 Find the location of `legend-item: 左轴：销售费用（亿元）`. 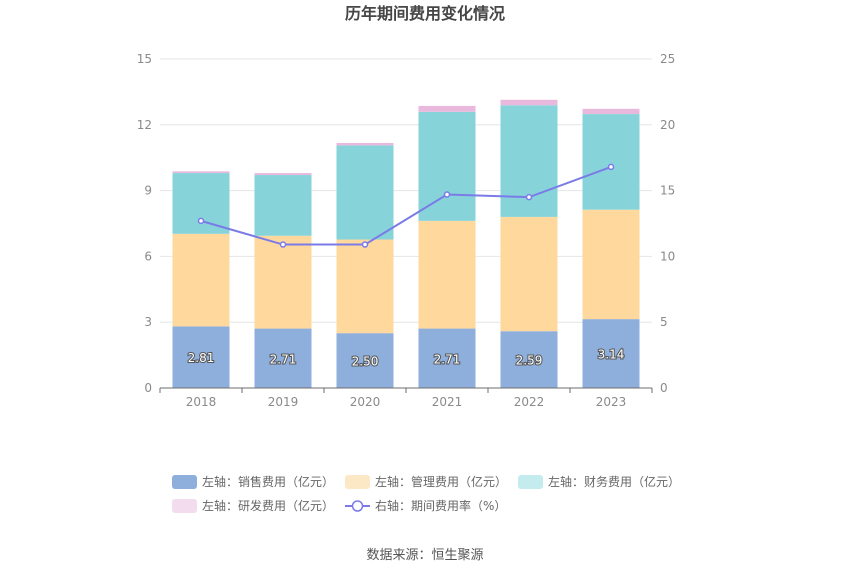

legend-item: 左轴：销售费用（亿元） is located at coordinates (253, 481).